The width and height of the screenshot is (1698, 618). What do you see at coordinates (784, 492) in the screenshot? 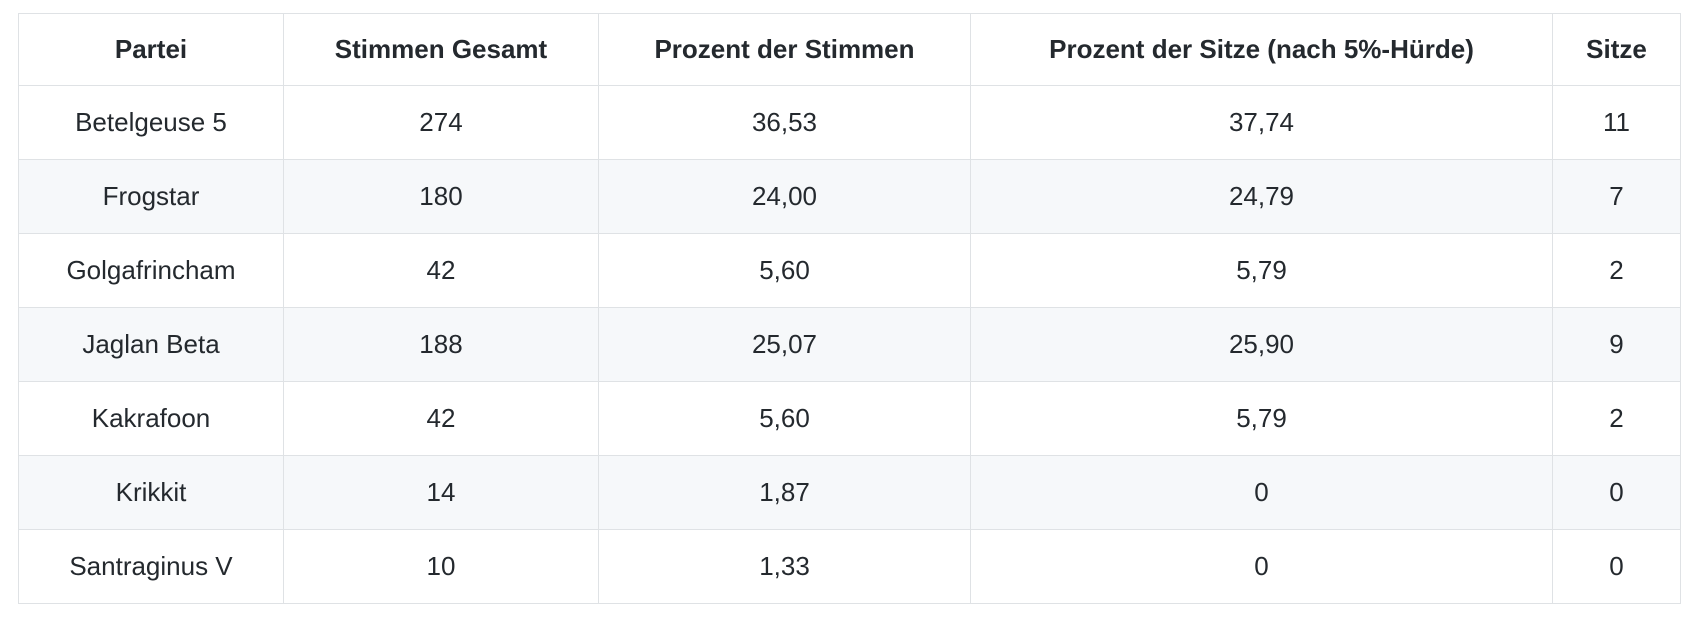
I see `cell-prozent-stimmen: 1,87` at bounding box center [784, 492].